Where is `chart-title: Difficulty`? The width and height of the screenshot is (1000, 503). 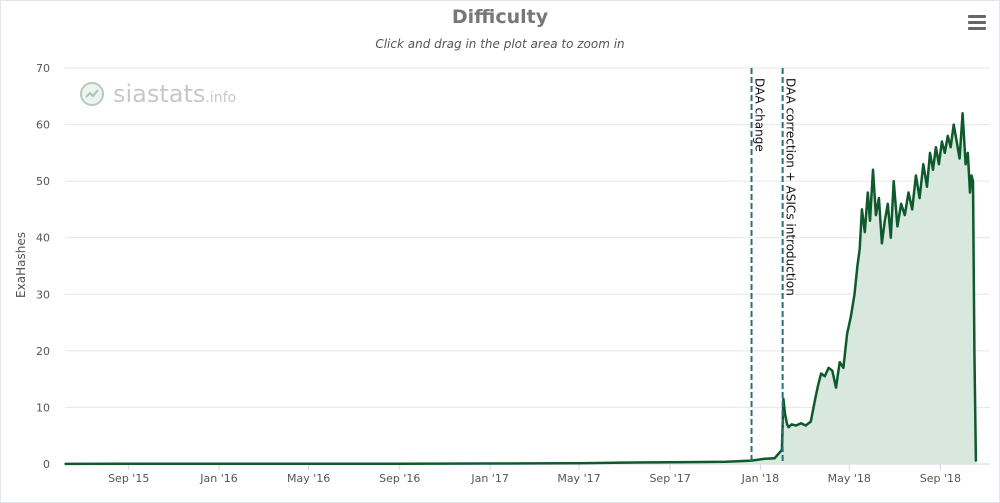 chart-title: Difficulty is located at coordinates (500, 17).